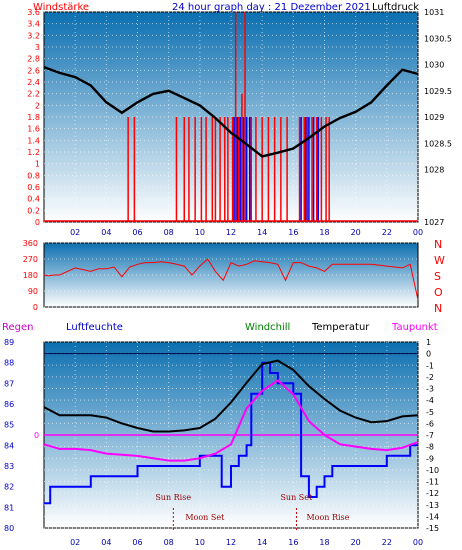  I want to click on wind-axis-tick: 1.4, so click(33, 140).